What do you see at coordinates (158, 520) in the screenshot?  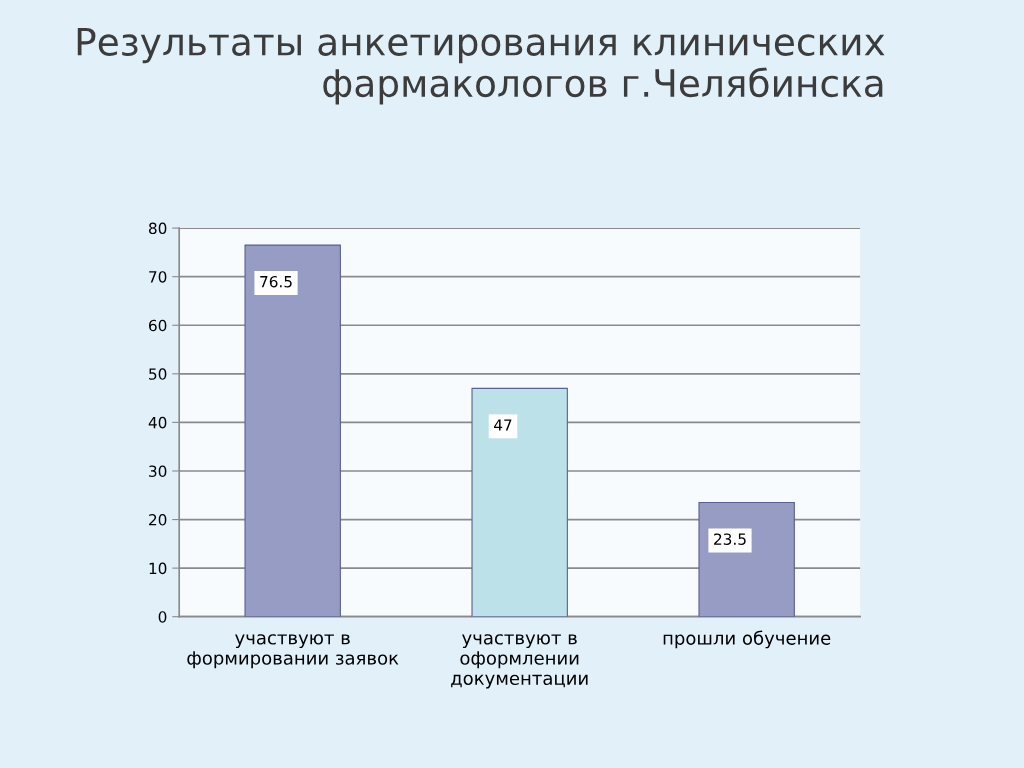 I see `y-tick-label: 20` at bounding box center [158, 520].